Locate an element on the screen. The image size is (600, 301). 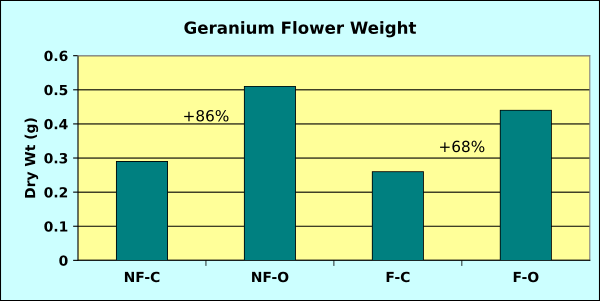
annotation: +68% is located at coordinates (462, 146).